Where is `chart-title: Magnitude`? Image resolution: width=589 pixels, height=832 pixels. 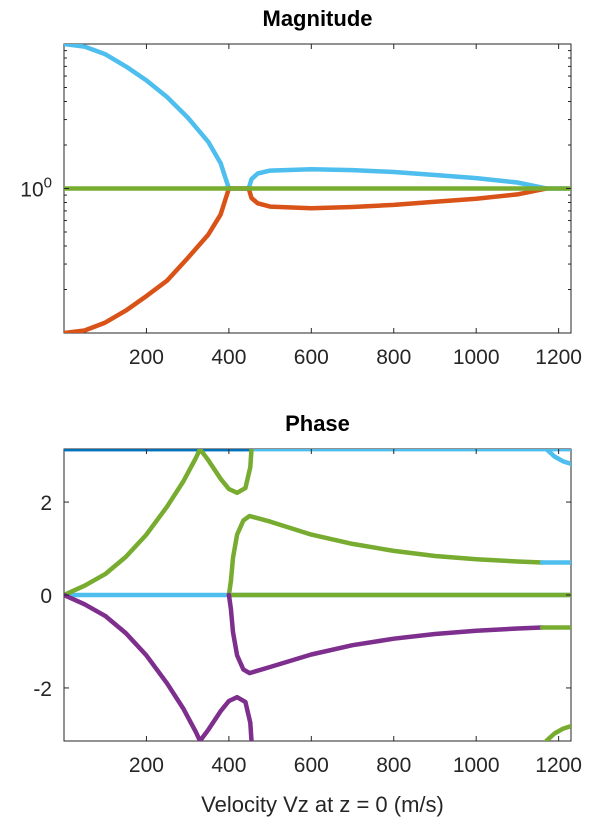 chart-title: Magnitude is located at coordinates (318, 18).